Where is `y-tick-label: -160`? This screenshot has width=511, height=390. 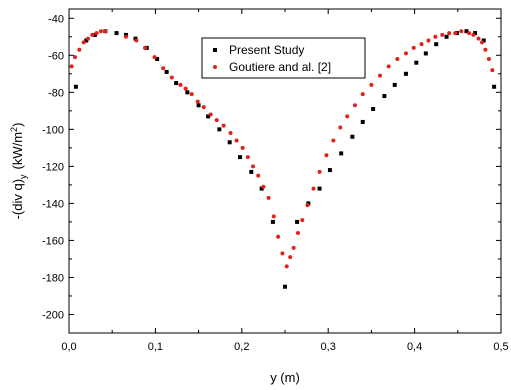
y-tick-label: -160 is located at coordinates (53, 241).